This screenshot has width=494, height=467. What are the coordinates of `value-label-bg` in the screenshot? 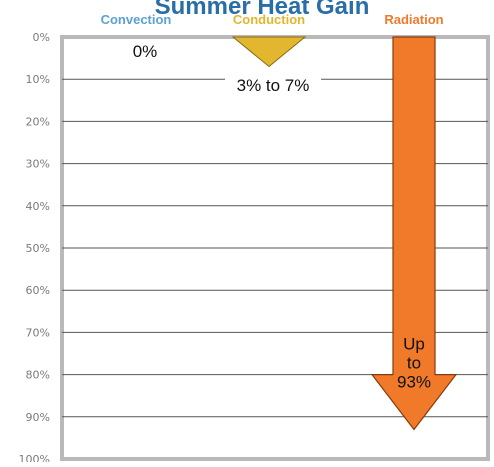 It's located at (273, 83).